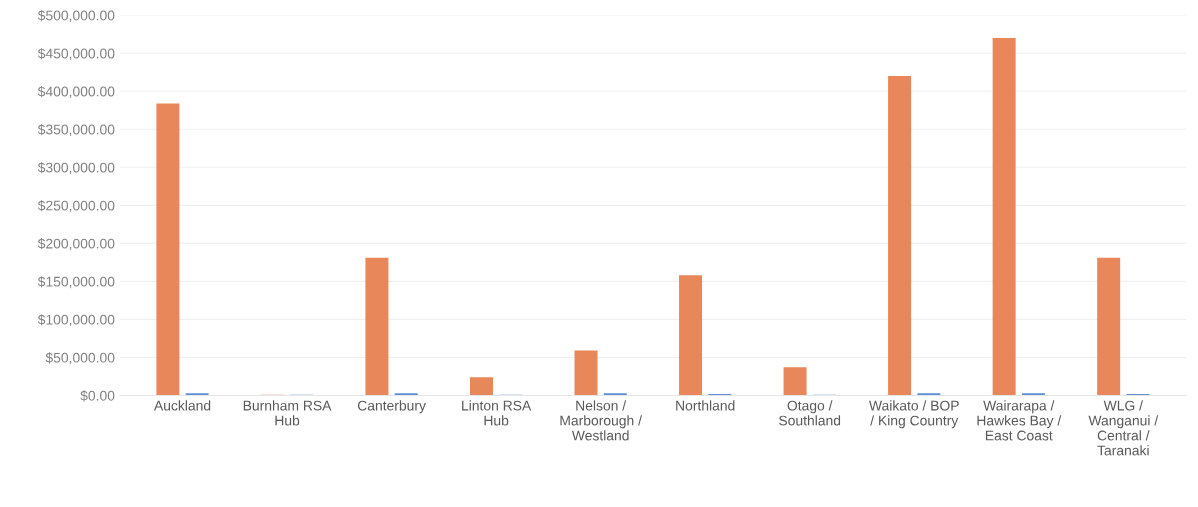  I want to click on x-tick-label: Canterbury, so click(391, 407).